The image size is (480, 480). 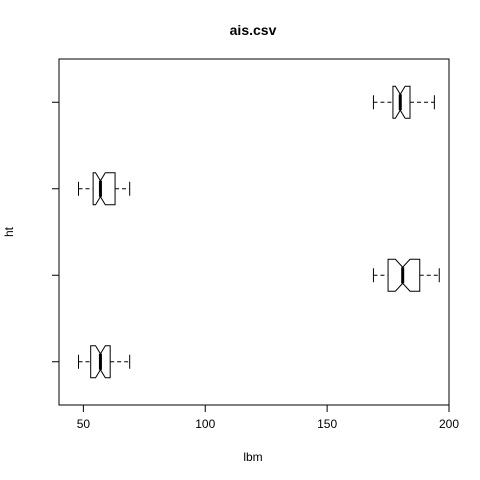 What do you see at coordinates (205, 424) in the screenshot?
I see `x-tick-label: 100` at bounding box center [205, 424].